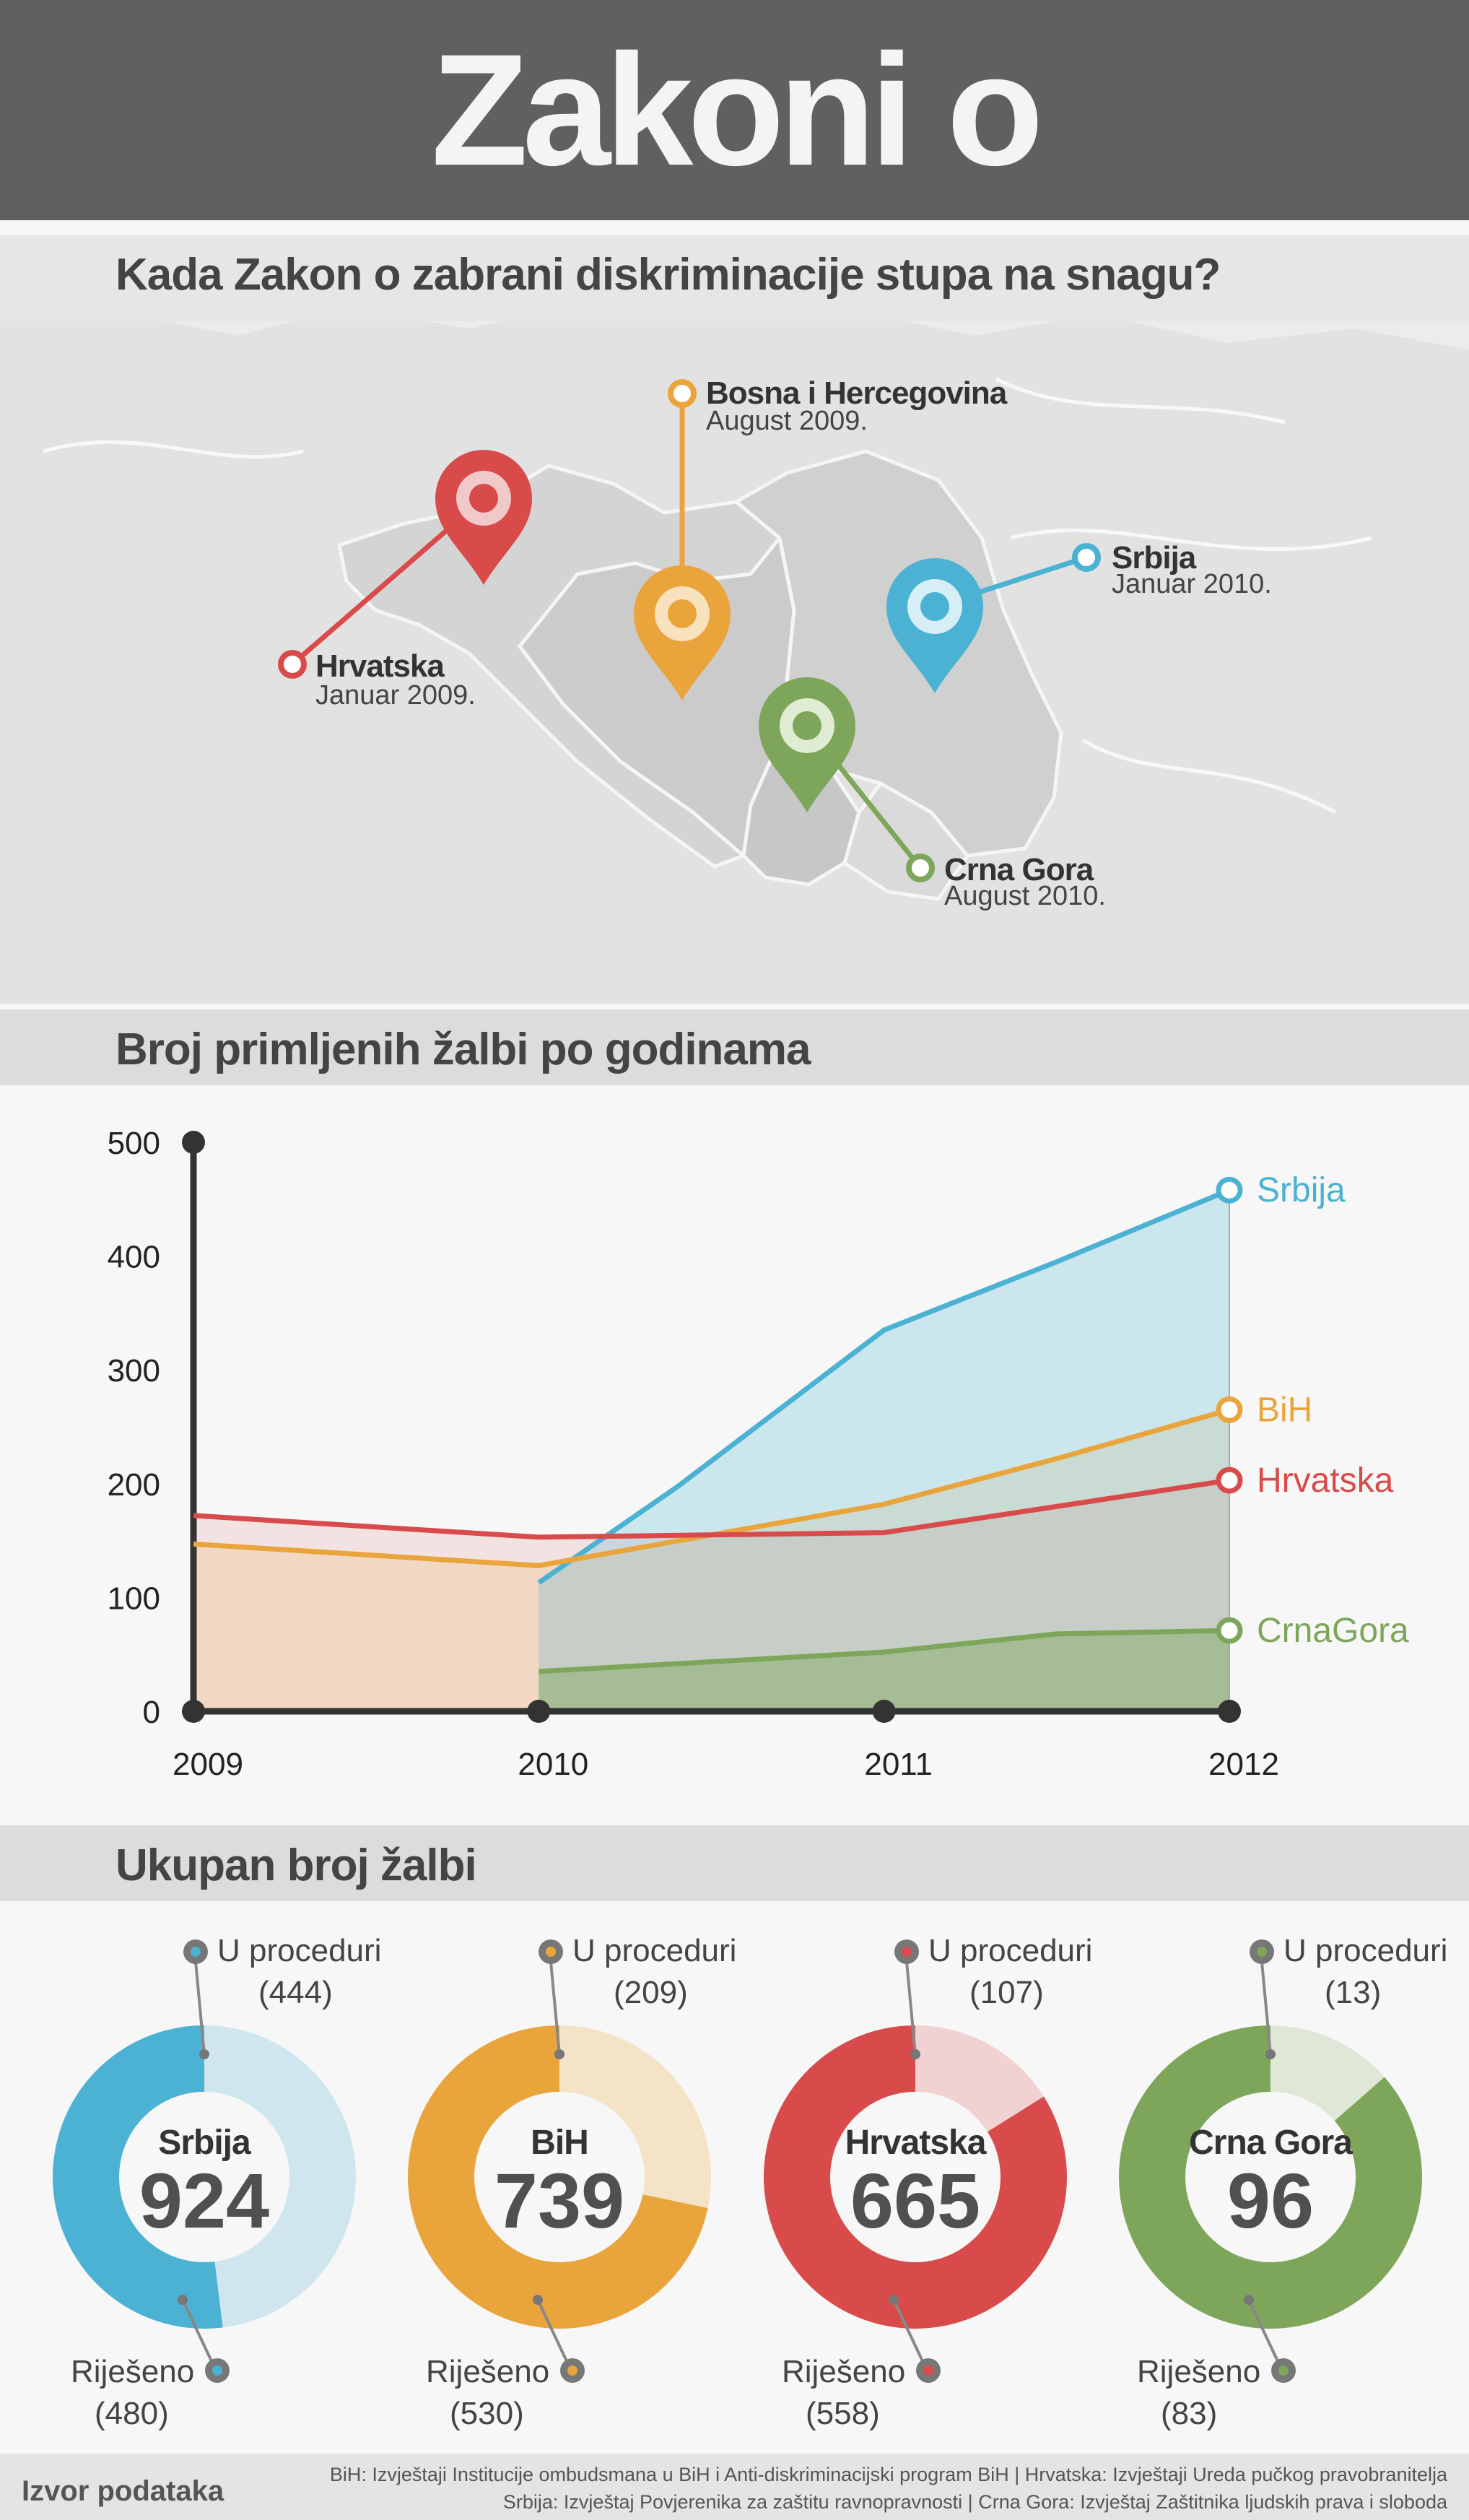  I want to click on donut-section-title: Ukupan broj žalbi, so click(296, 1865).